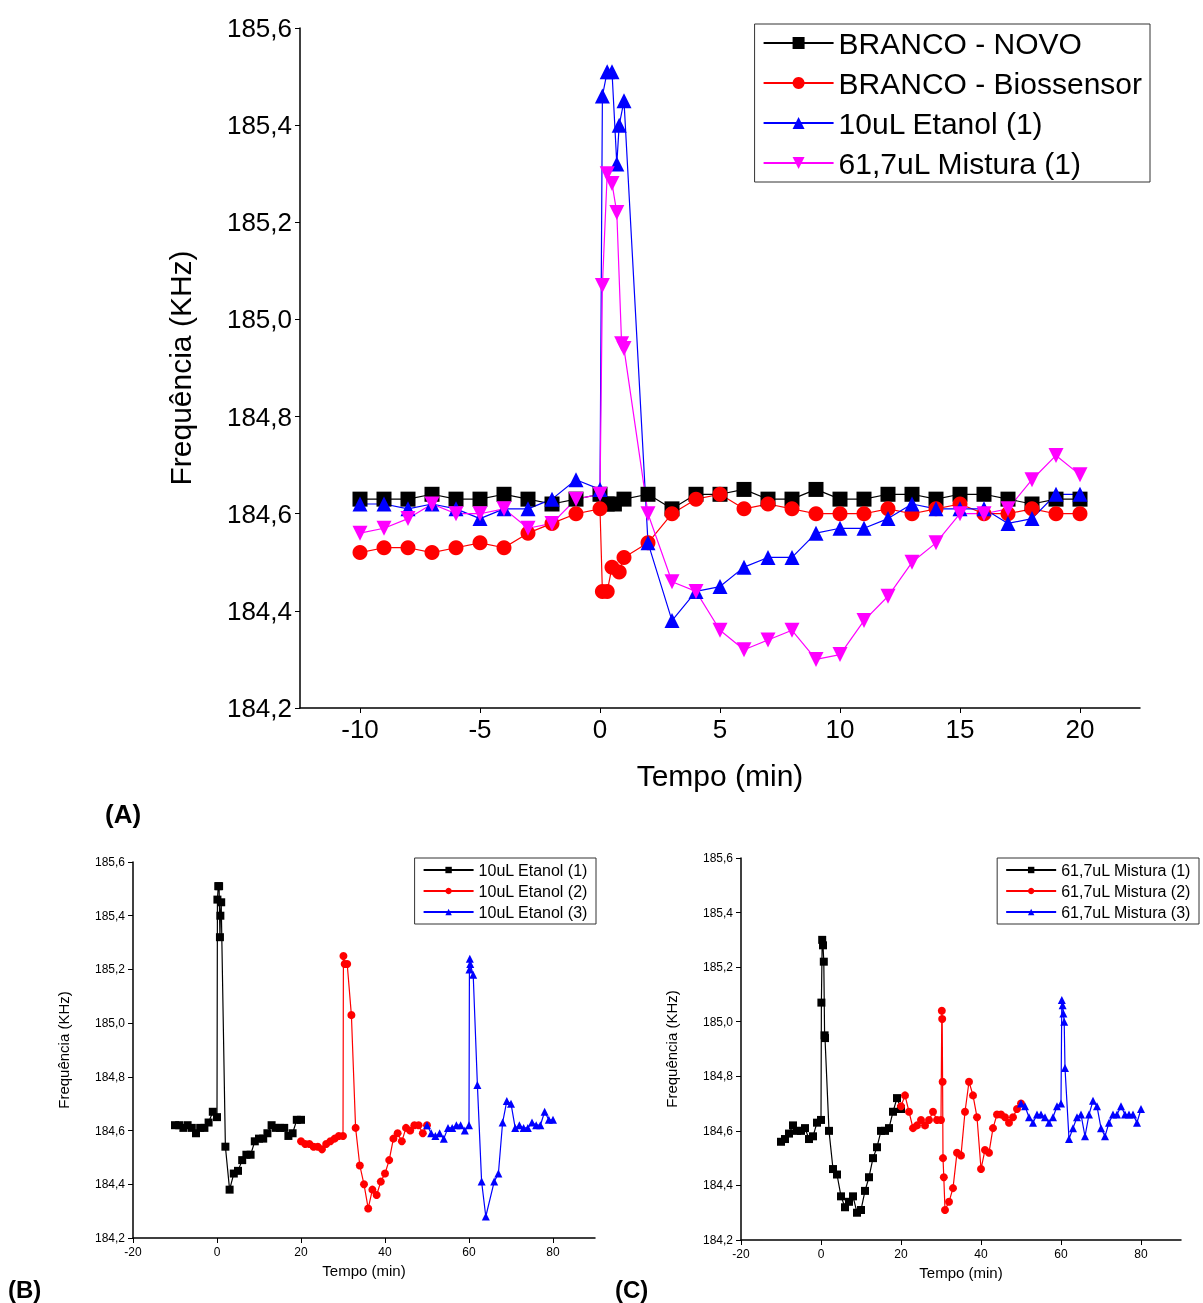 Image resolution: width=1203 pixels, height=1303 pixels. What do you see at coordinates (990, 83) in the screenshot?
I see `legend-label: BRANCO - Biossensor` at bounding box center [990, 83].